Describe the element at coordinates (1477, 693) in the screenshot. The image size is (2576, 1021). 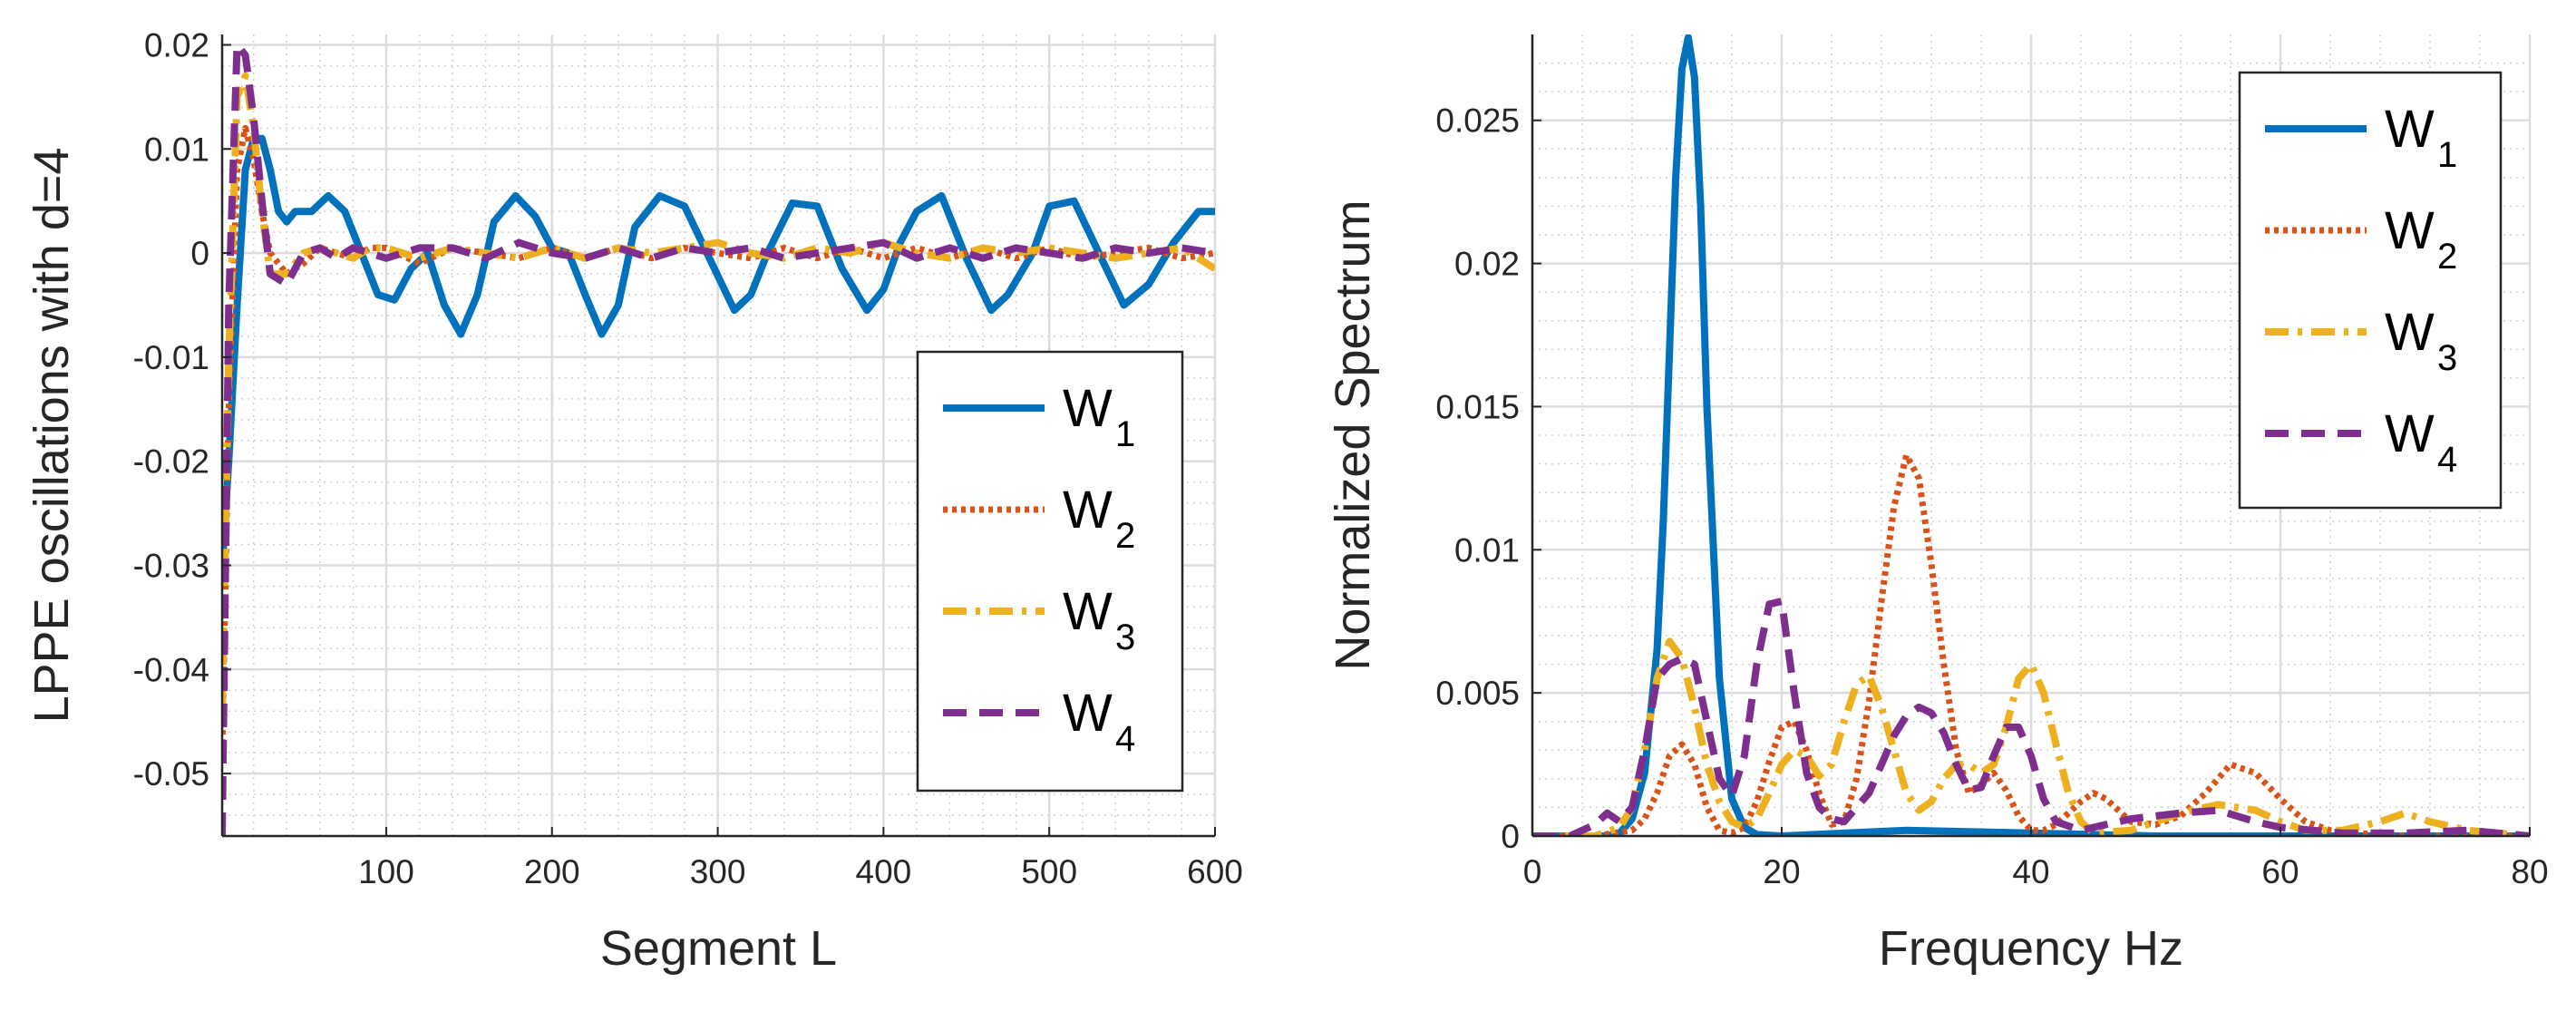
I see `y-tick-label: 0.005` at that location.